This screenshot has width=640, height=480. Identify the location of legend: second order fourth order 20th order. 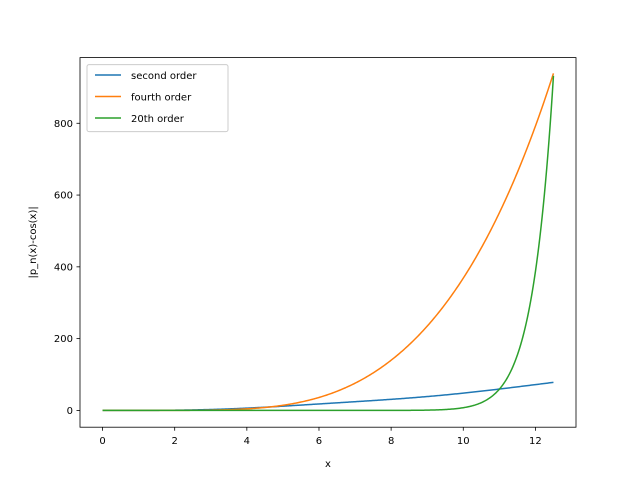
(157, 98).